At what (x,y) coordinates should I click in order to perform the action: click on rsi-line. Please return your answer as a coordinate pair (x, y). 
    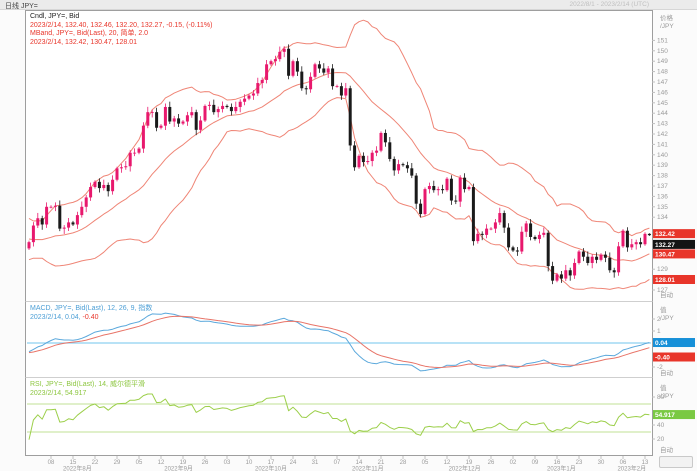
    Looking at the image, I should click on (339, 416).